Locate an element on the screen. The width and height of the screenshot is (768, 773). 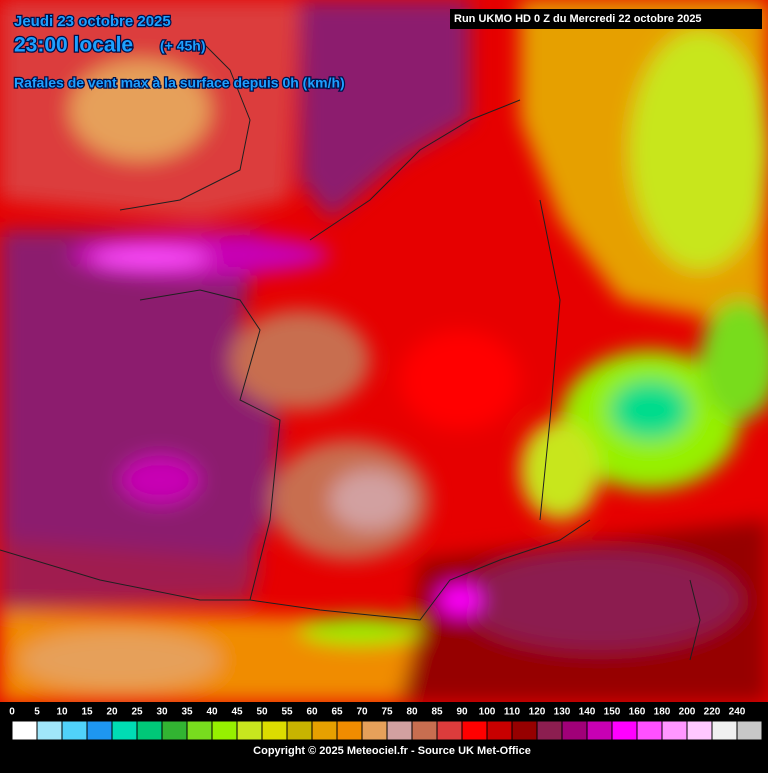
legend-label: 25 is located at coordinates (137, 712).